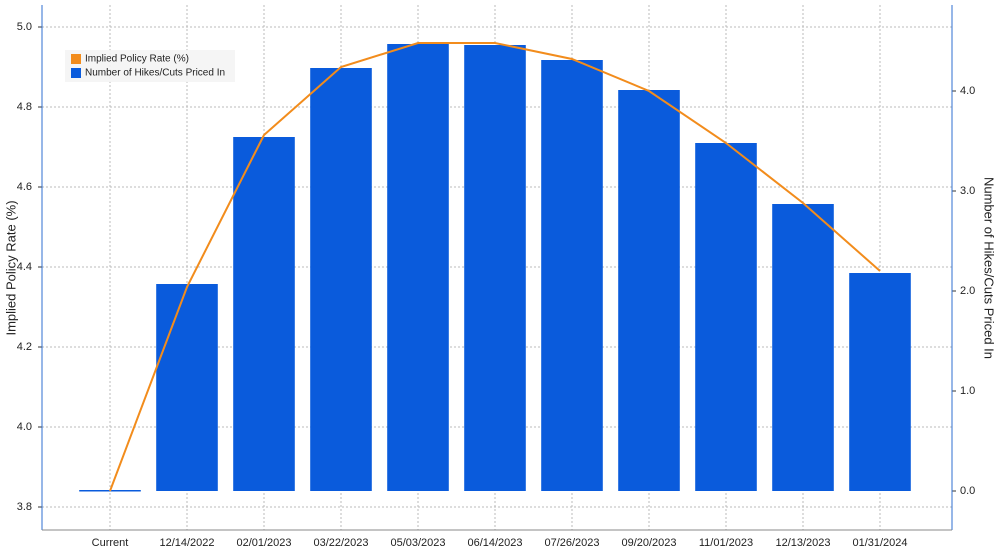 Image resolution: width=1000 pixels, height=550 pixels. I want to click on x-tick-label: 11/01/2023, so click(726, 543).